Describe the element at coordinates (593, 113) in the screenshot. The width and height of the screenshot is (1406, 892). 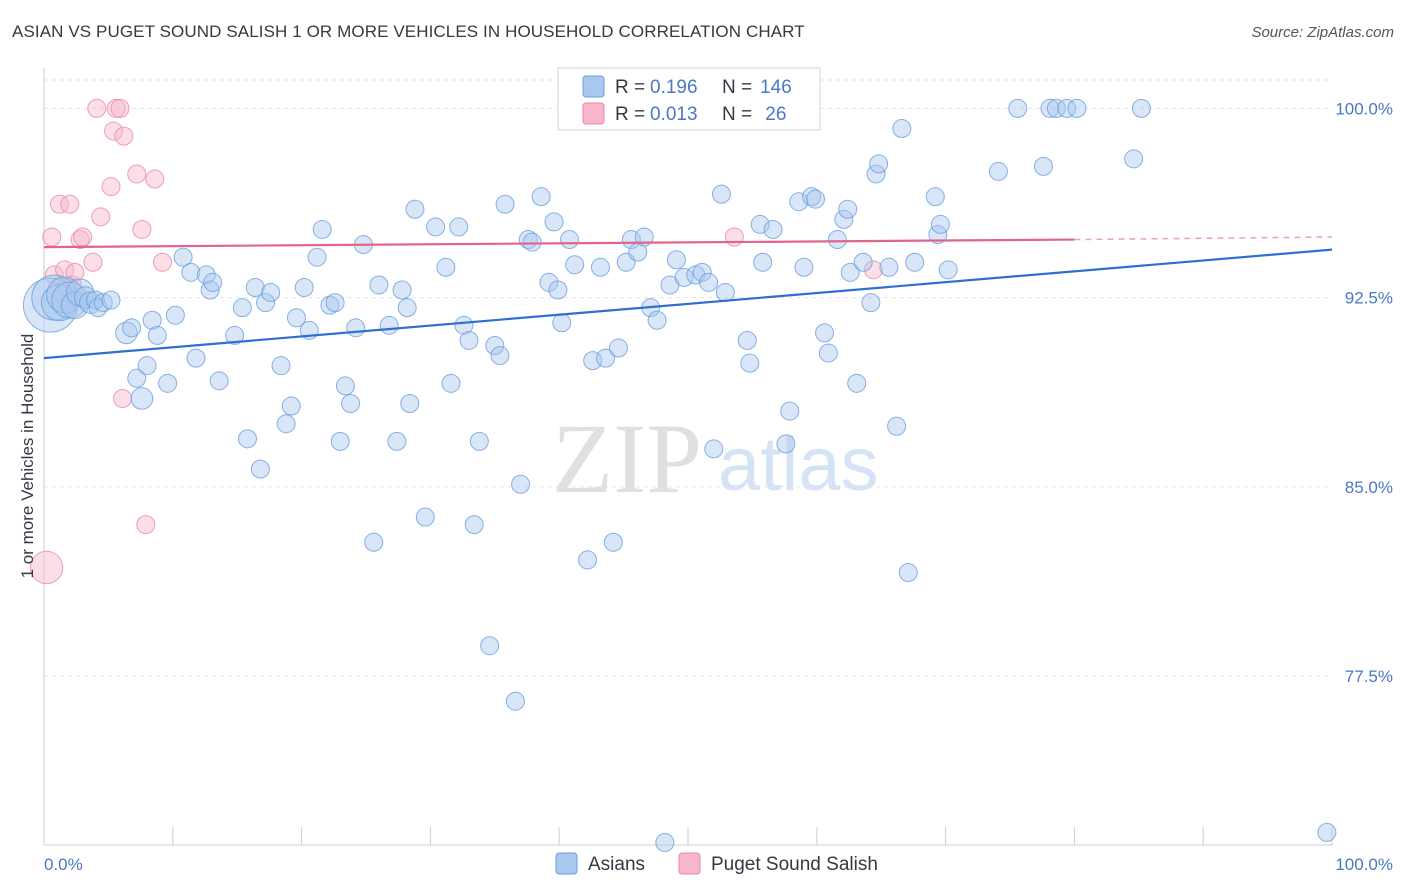
I see `legend-swatch-salish` at that location.